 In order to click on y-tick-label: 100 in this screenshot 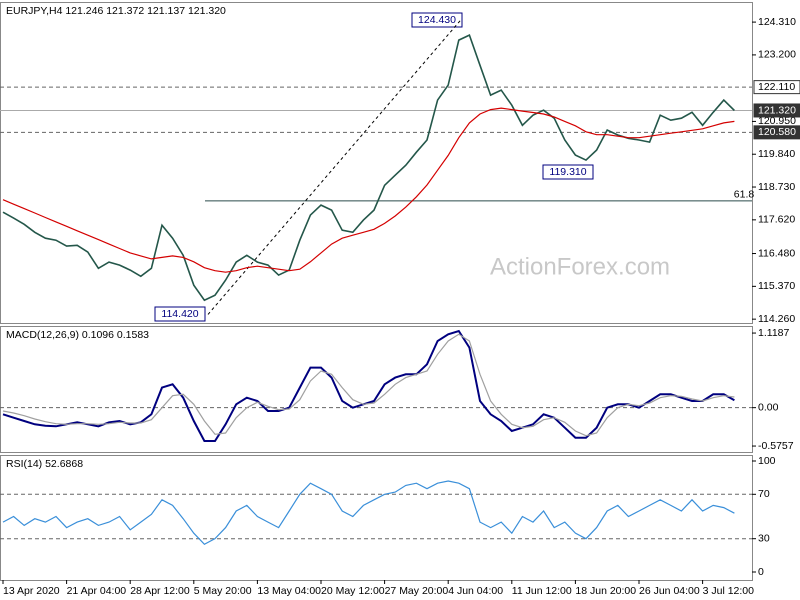, I will do `click(767, 461)`.